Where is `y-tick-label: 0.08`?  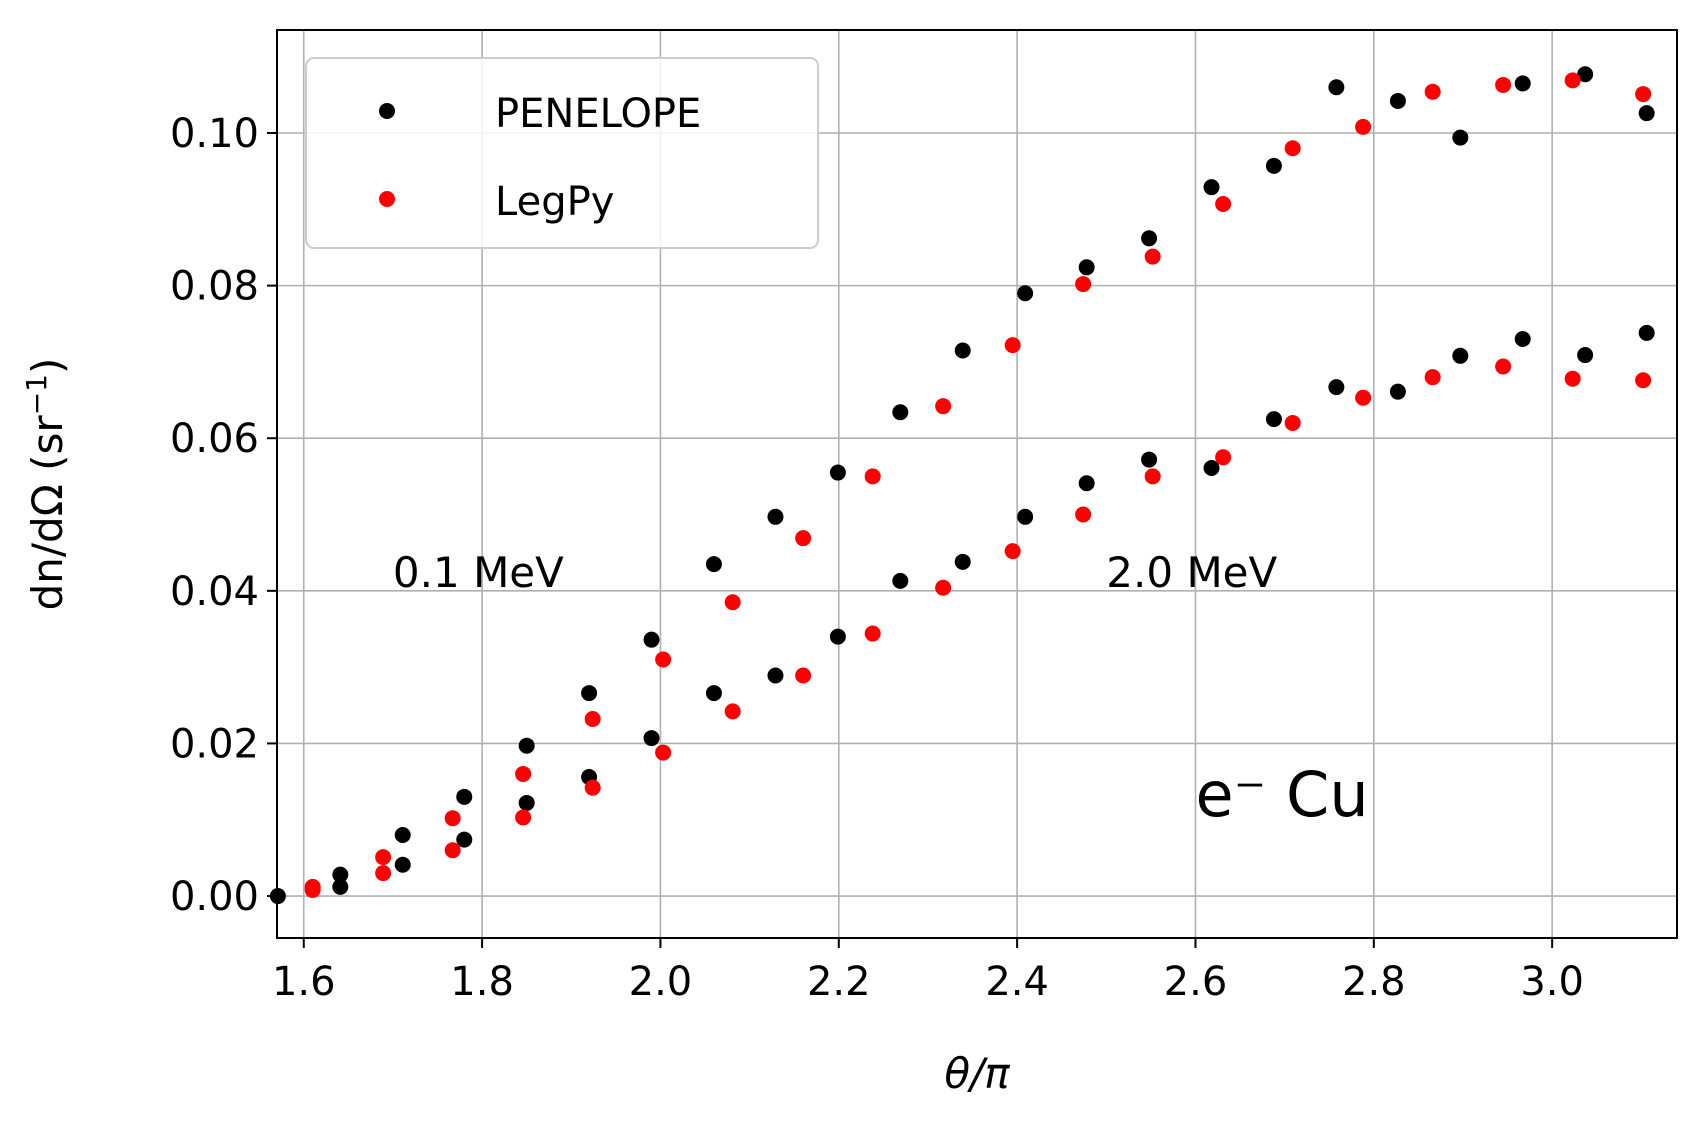 y-tick-label: 0.08 is located at coordinates (214, 287).